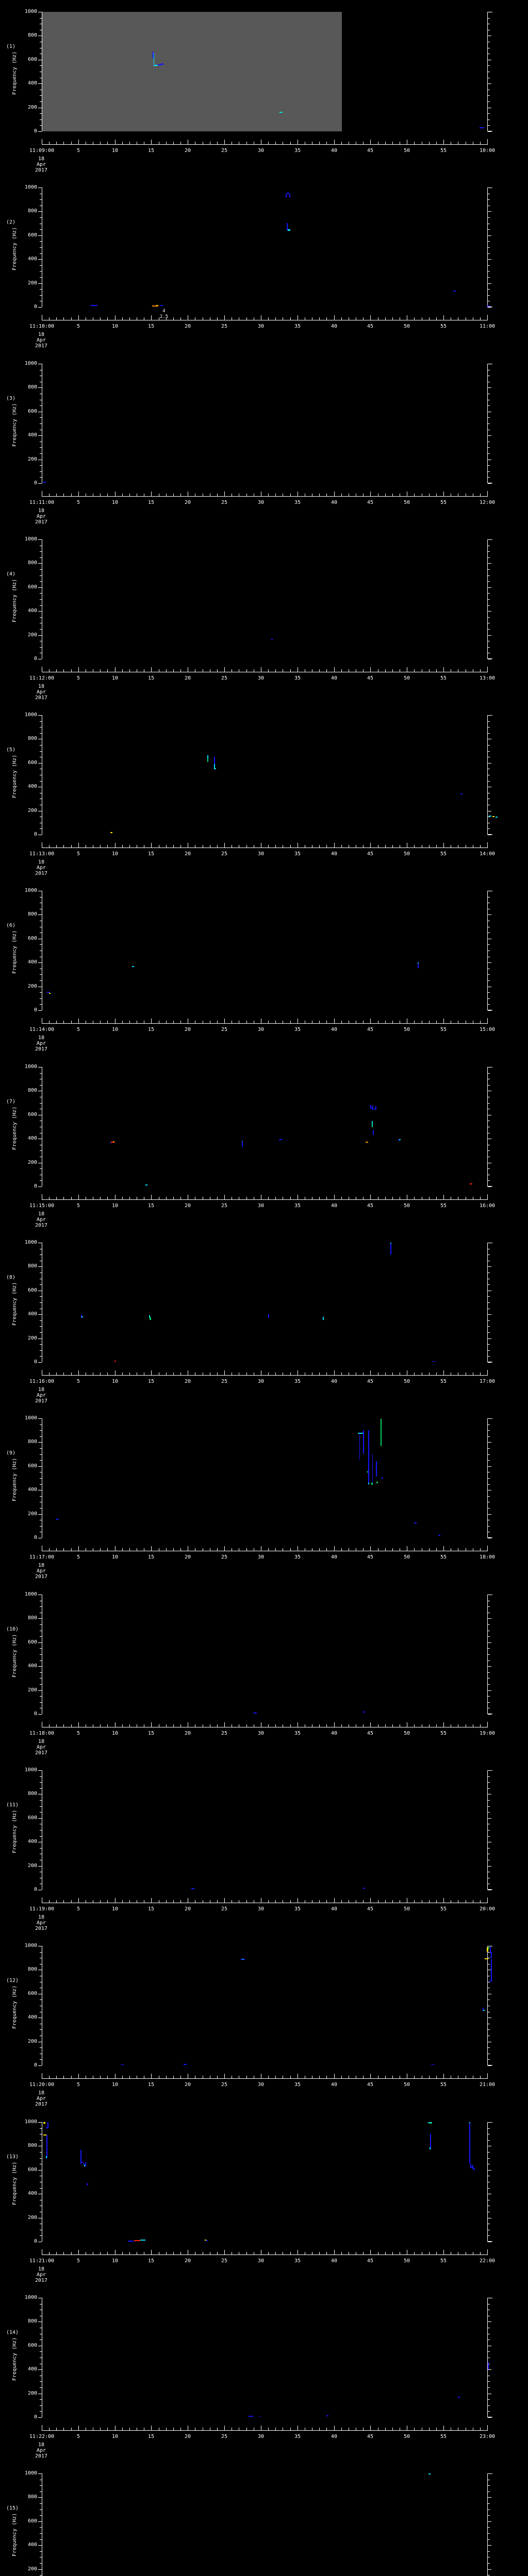  What do you see at coordinates (35, 307) in the screenshot?
I see `y-tick-label: 0` at bounding box center [35, 307].